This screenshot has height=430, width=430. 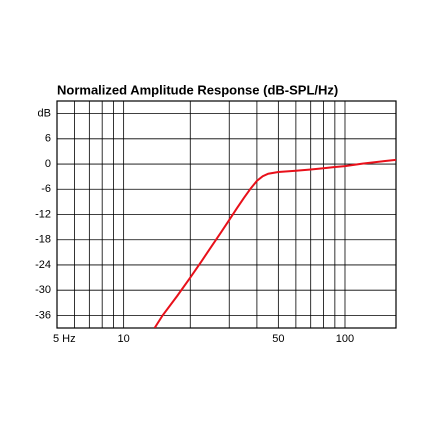 I want to click on y-tick-label: -18, so click(x=43, y=240).